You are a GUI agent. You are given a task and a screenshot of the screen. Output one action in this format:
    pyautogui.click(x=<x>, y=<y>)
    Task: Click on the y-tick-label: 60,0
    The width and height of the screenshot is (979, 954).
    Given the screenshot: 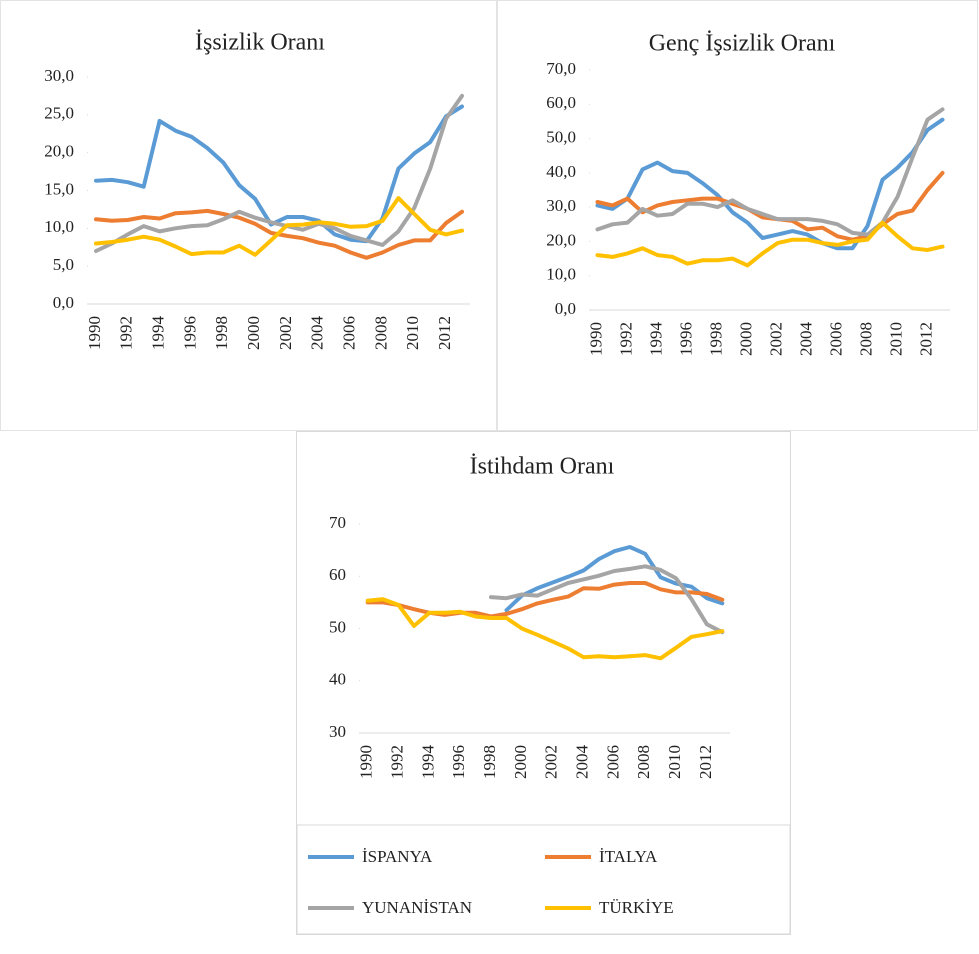 What is the action you would take?
    pyautogui.click(x=561, y=102)
    